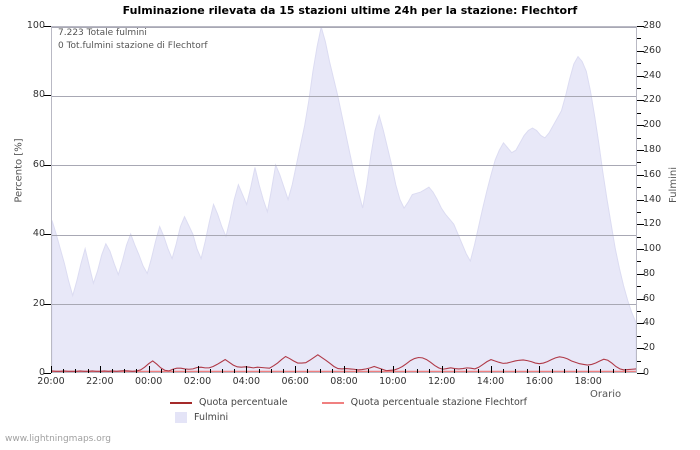 This screenshot has height=450, width=700. Describe the element at coordinates (295, 381) in the screenshot. I see `x-axis-tick-label: 06:00` at that location.